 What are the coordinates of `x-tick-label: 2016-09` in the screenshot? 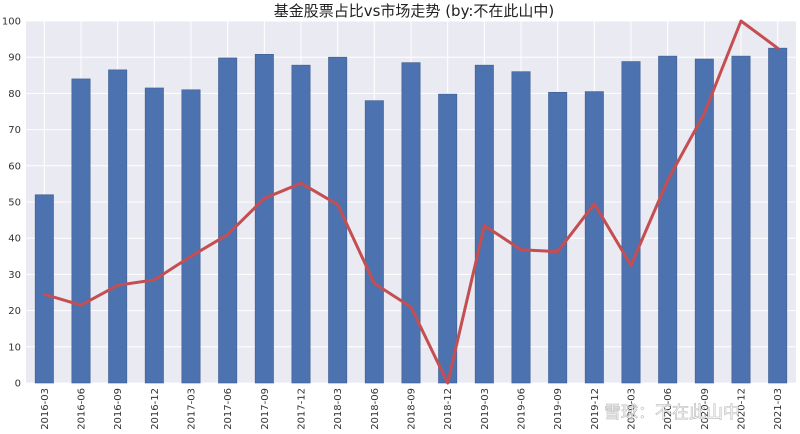 It's located at (118, 409).